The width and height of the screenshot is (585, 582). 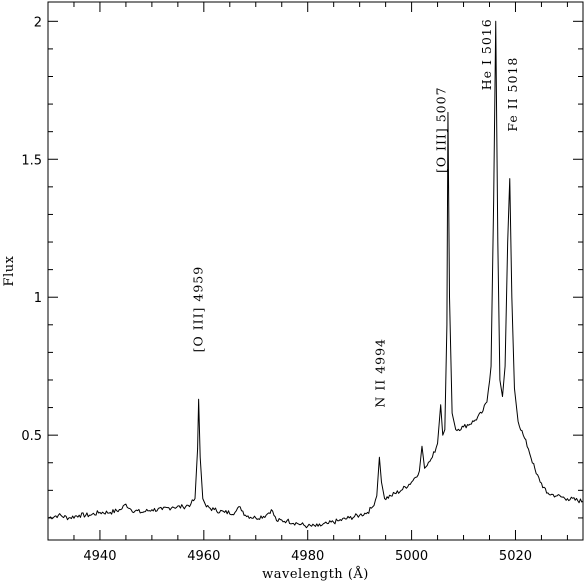 I want to click on y-tick-label: 1.5, so click(x=31, y=160).